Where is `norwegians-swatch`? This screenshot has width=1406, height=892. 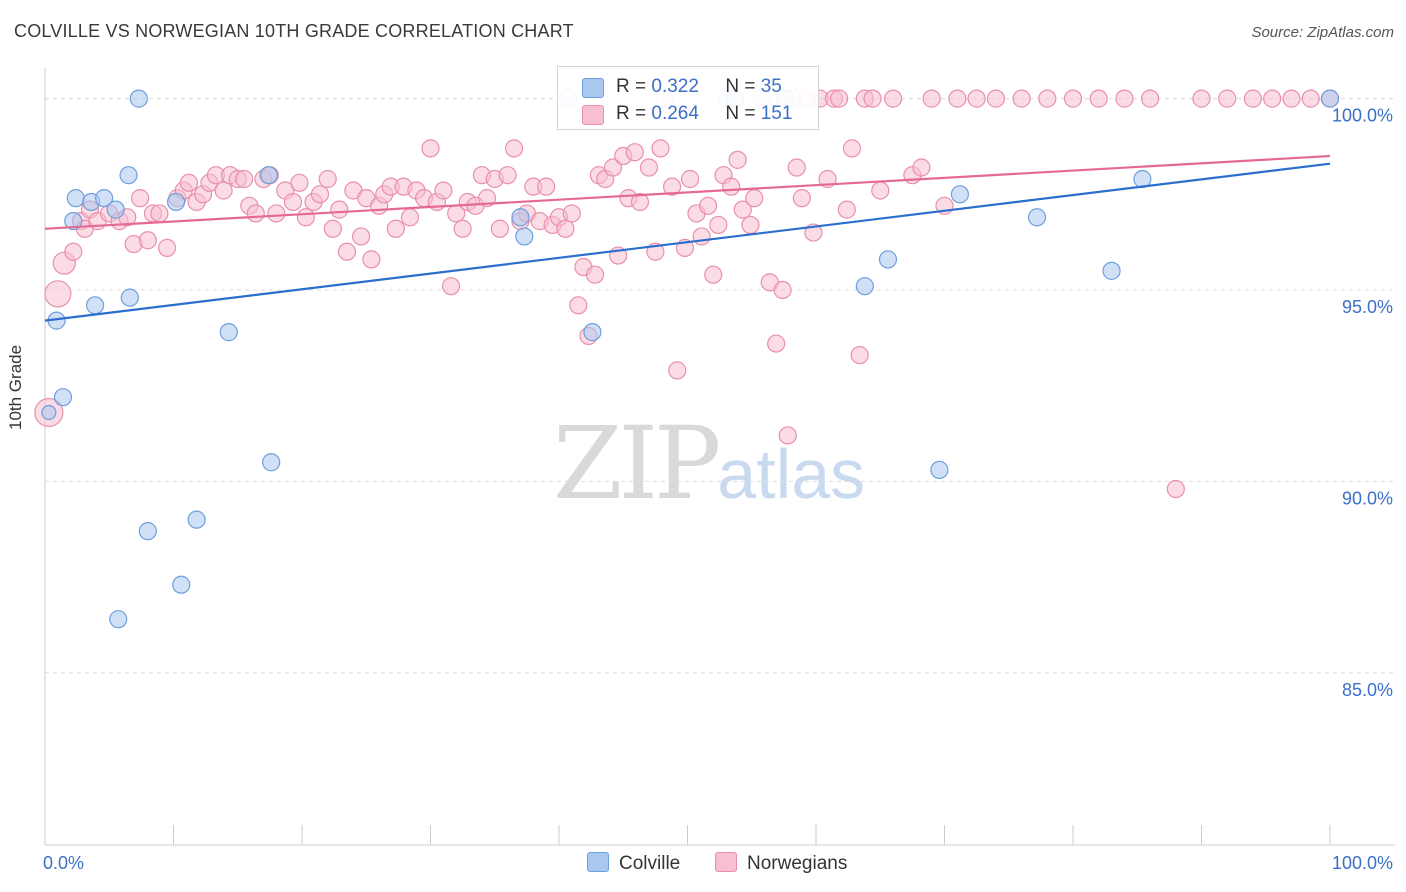
norwegians-swatch is located at coordinates (593, 115).